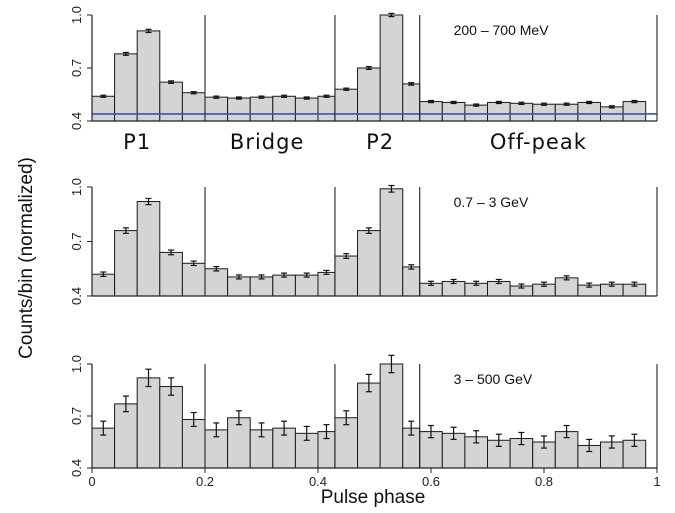 Image resolution: width=675 pixels, height=513 pixels. Describe the element at coordinates (502, 30) in the screenshot. I see `energy-band-label: 200 – 700 MeV` at that location.